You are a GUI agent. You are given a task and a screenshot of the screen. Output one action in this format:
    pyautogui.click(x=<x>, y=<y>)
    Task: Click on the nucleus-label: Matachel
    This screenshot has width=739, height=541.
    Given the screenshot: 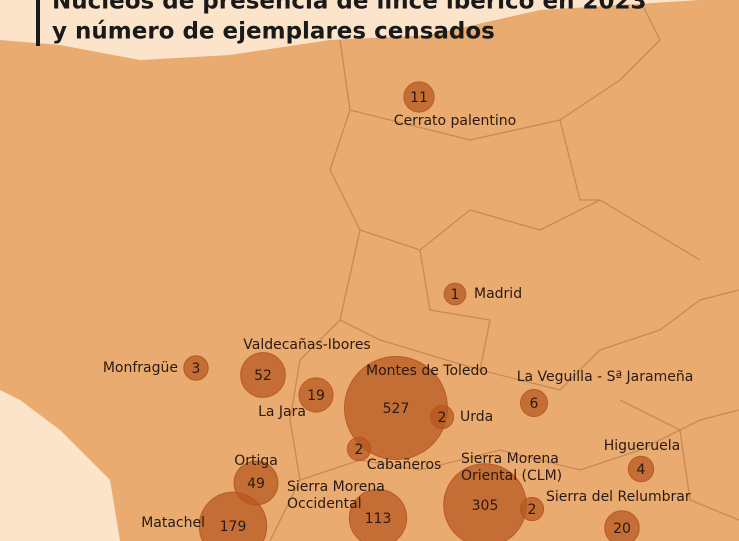 What is the action you would take?
    pyautogui.click(x=173, y=523)
    